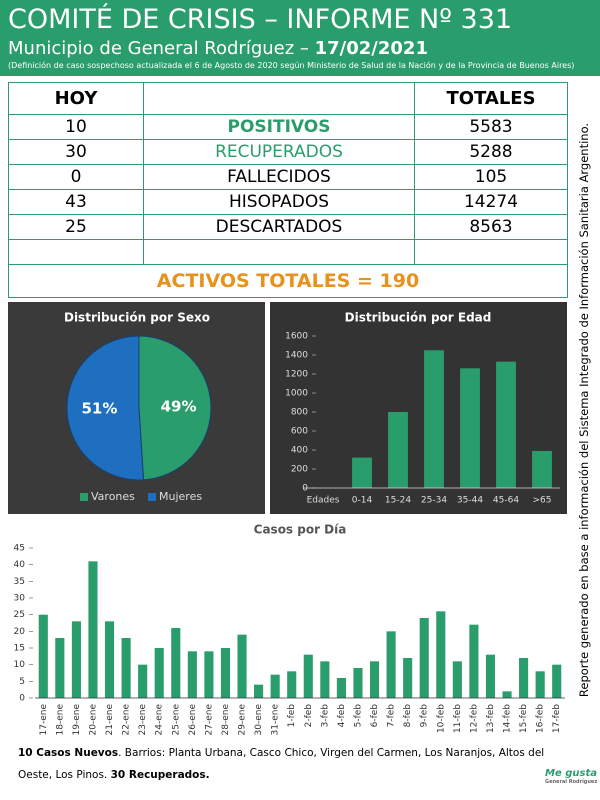 The width and height of the screenshot is (600, 800). Describe the element at coordinates (84, 497) in the screenshot. I see `legend-swatch` at that location.